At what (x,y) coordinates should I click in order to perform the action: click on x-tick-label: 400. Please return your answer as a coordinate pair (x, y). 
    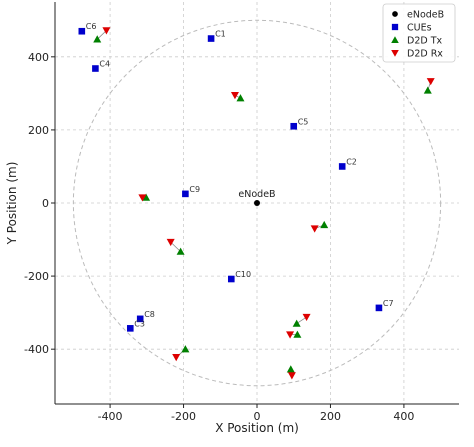
    Looking at the image, I should click on (403, 416).